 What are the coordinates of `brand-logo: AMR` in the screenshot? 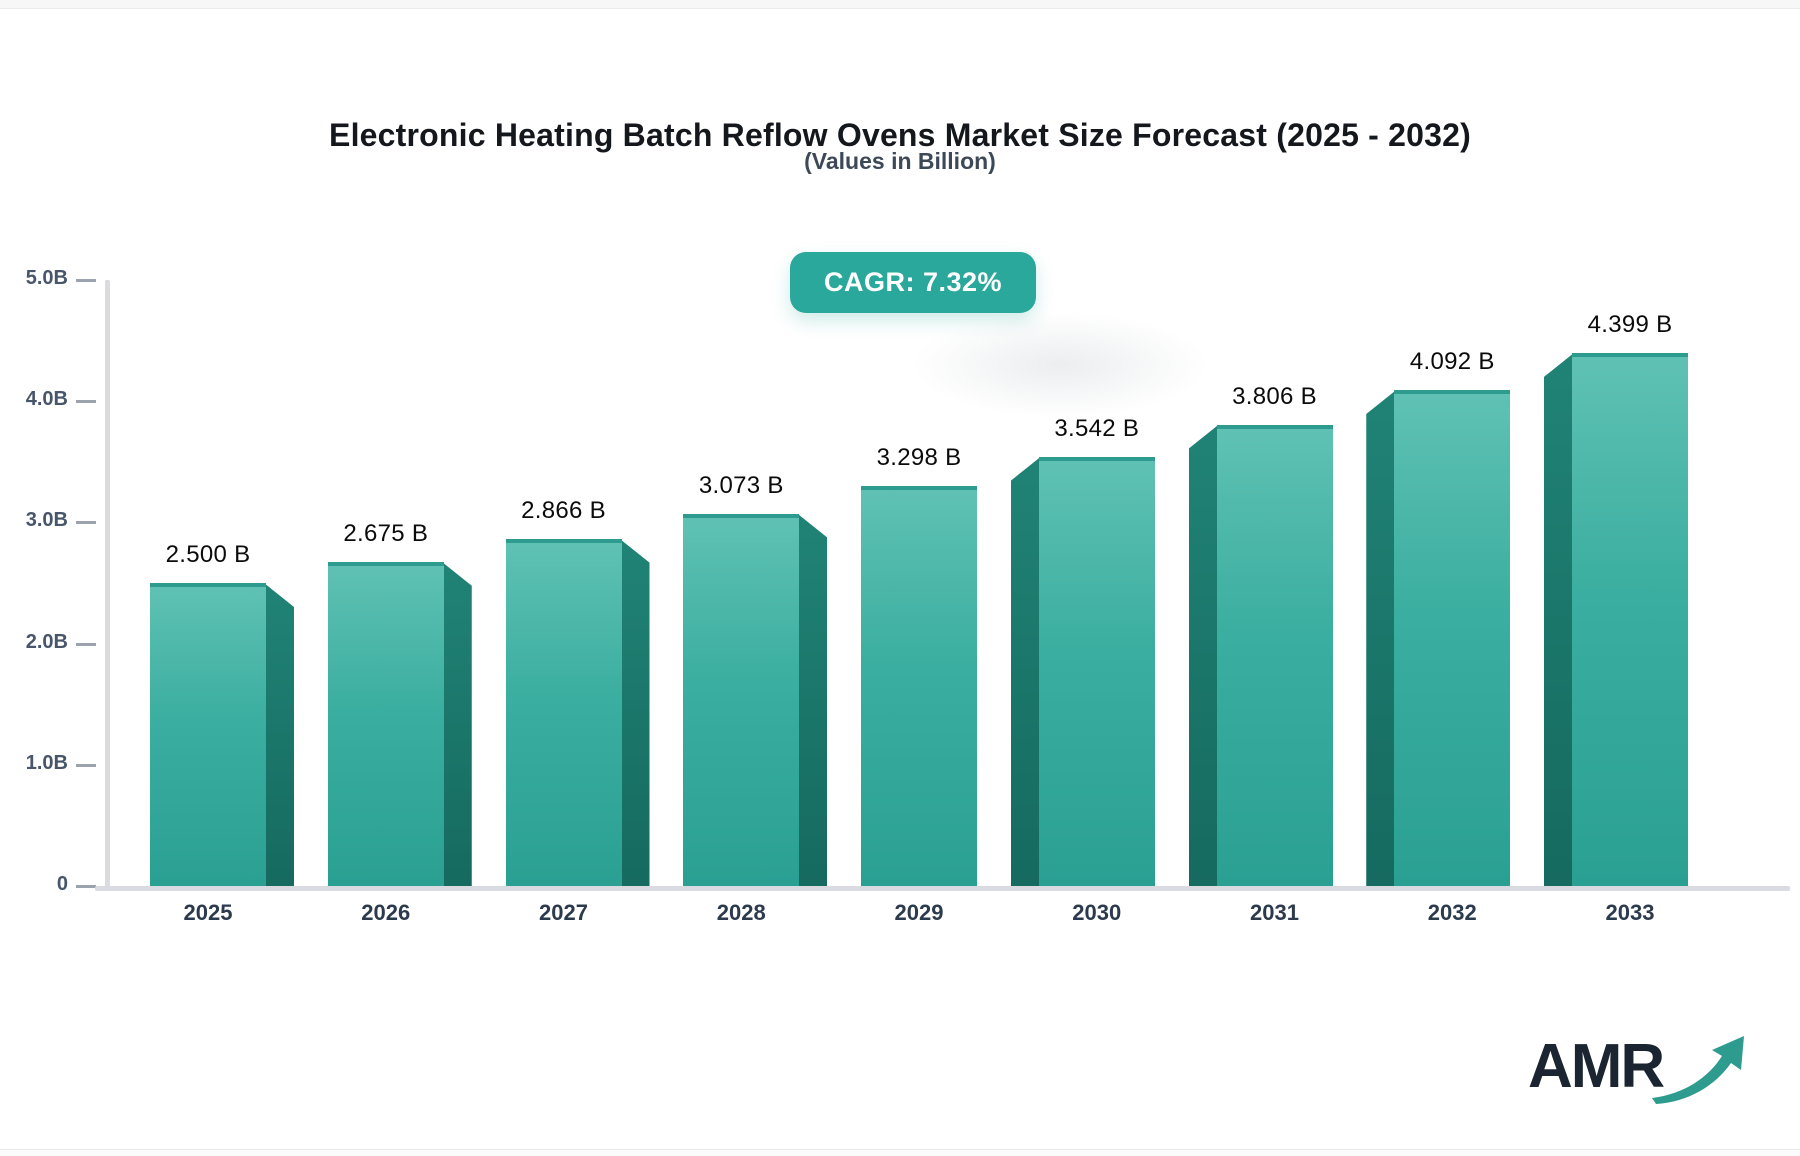 It's located at (1638, 1073).